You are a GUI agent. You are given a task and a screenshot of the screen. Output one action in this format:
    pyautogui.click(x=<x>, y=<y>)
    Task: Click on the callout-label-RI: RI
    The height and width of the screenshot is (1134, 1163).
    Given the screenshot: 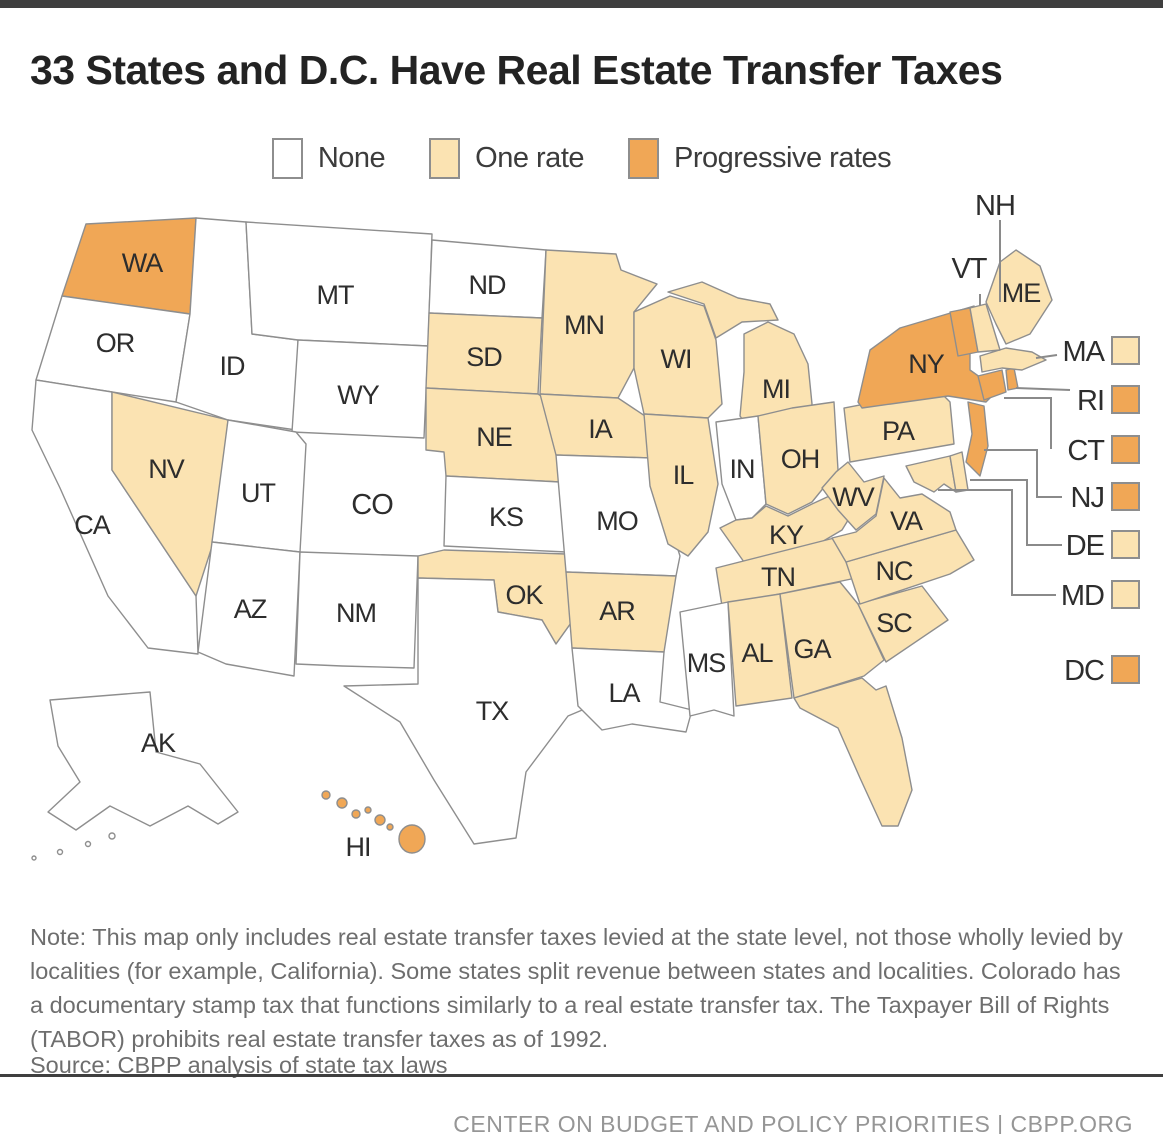 What is the action you would take?
    pyautogui.click(x=1090, y=401)
    